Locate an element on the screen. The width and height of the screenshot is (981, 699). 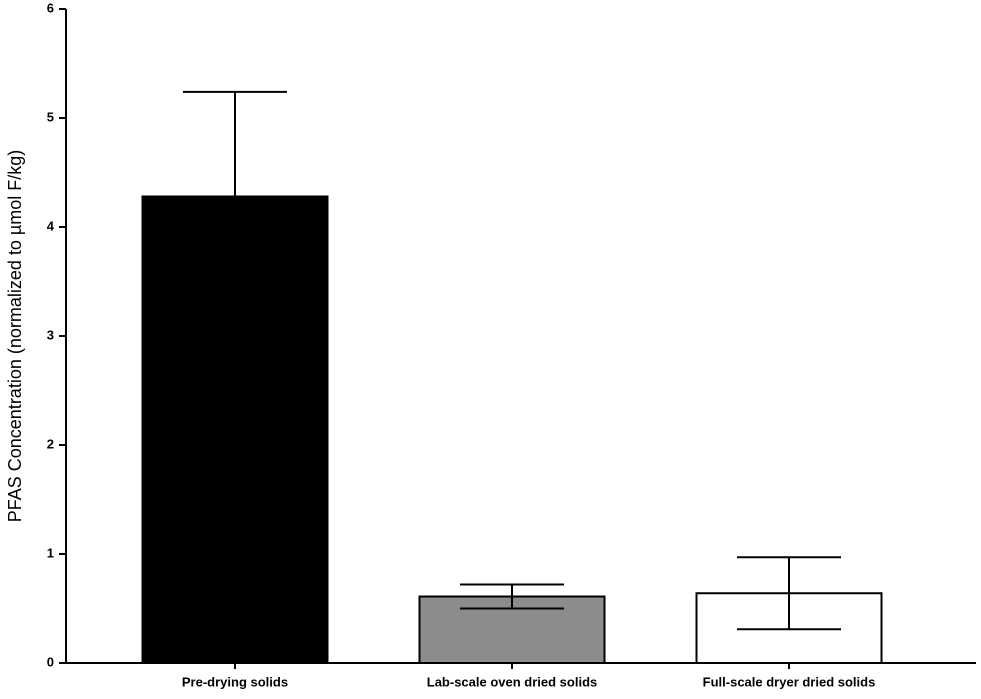
x-tick-label: Lab-scale oven dried solids is located at coordinates (512, 681).